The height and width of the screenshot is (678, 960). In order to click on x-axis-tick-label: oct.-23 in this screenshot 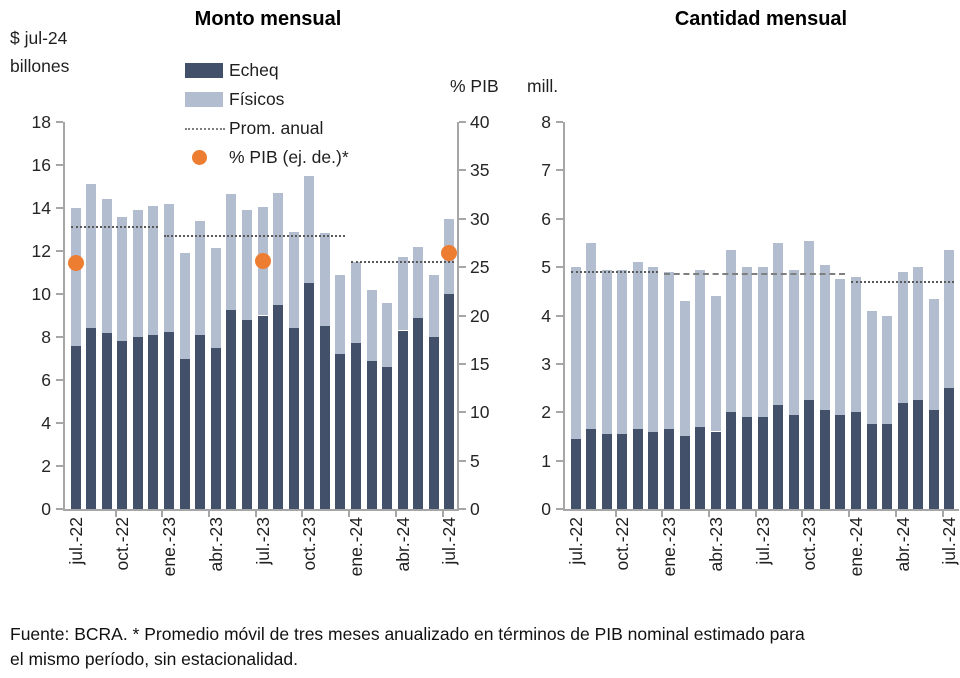, I will do `click(309, 544)`.